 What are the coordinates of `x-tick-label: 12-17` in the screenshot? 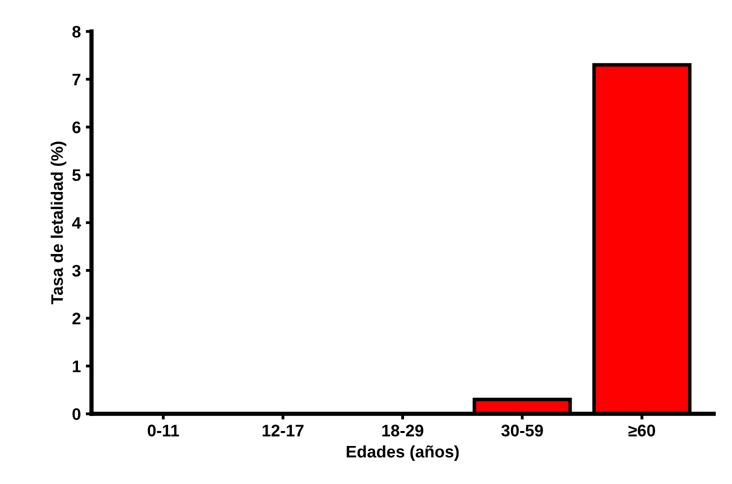 It's located at (283, 430).